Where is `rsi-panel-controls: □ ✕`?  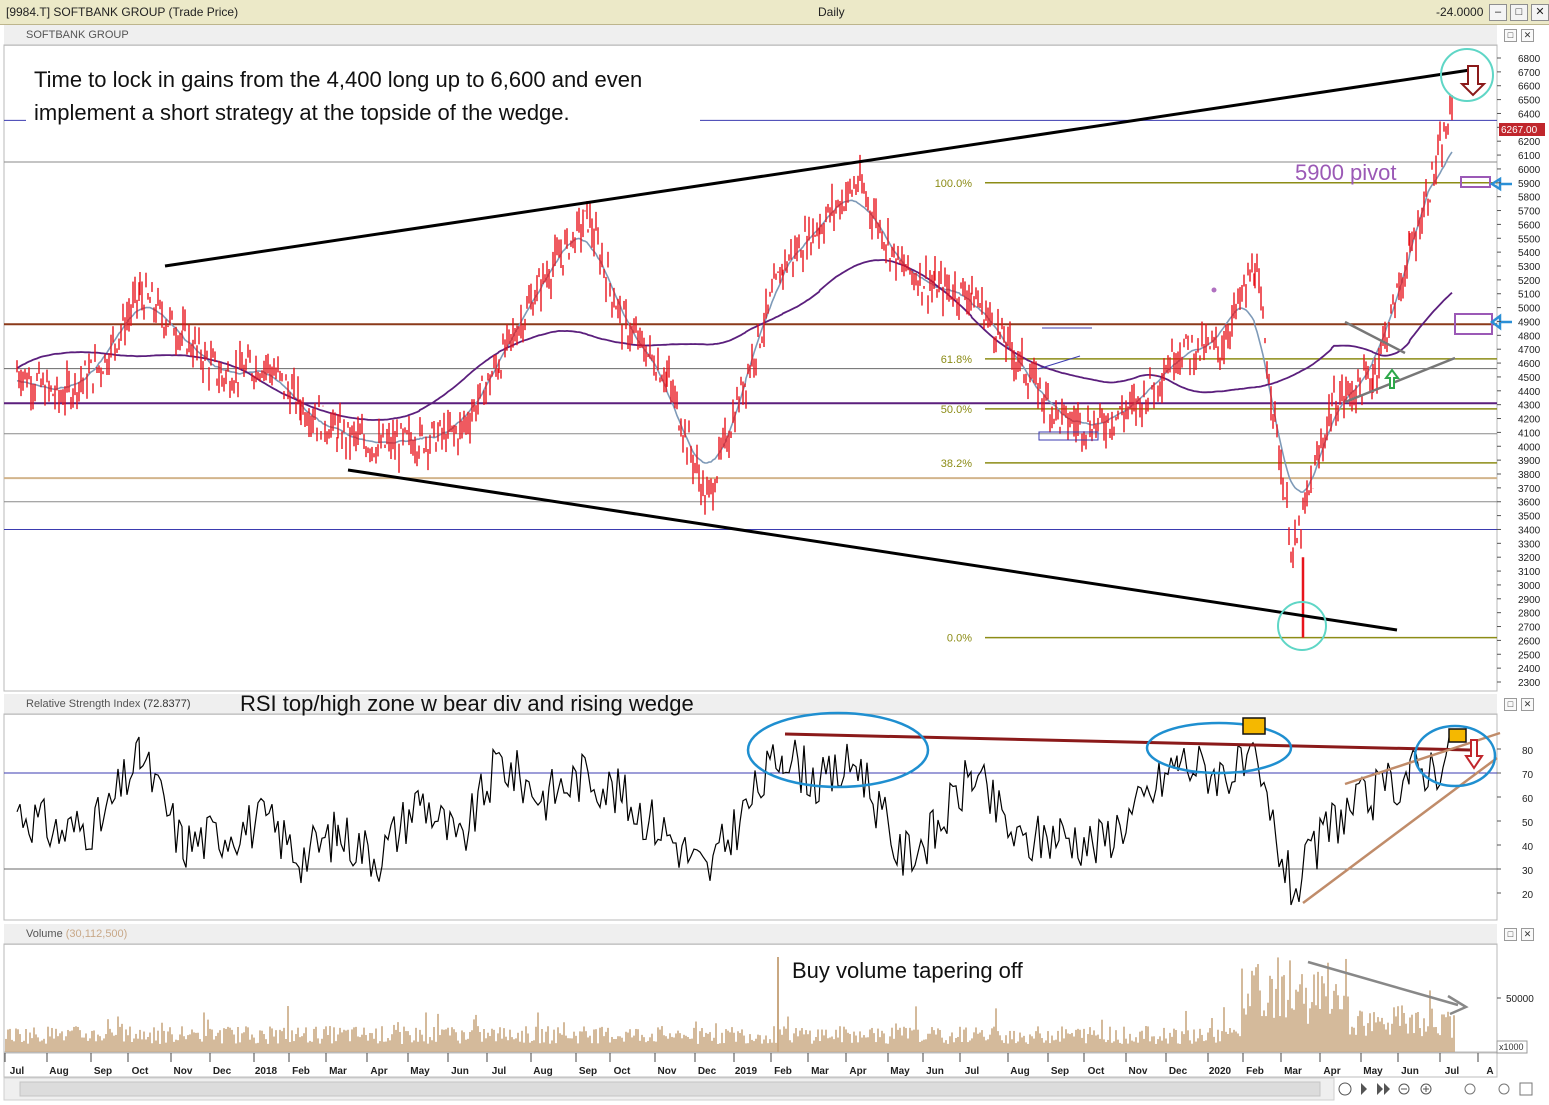 rsi-panel-controls: □ ✕ is located at coordinates (1519, 704).